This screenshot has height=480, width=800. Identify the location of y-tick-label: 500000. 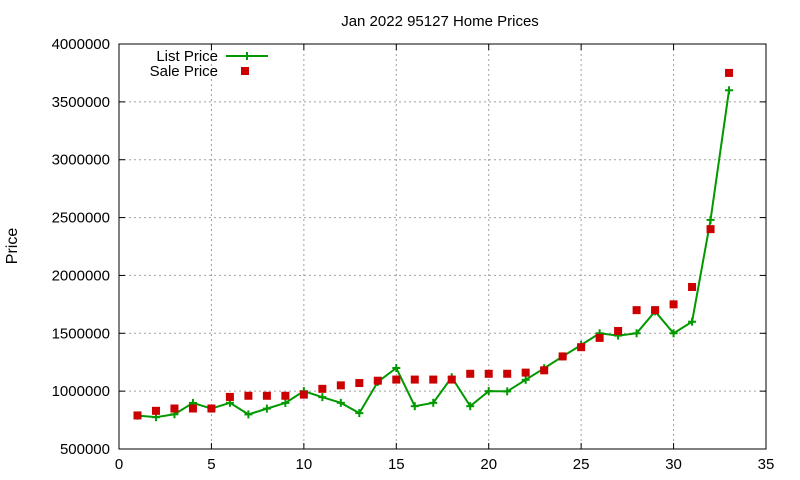
(85, 449).